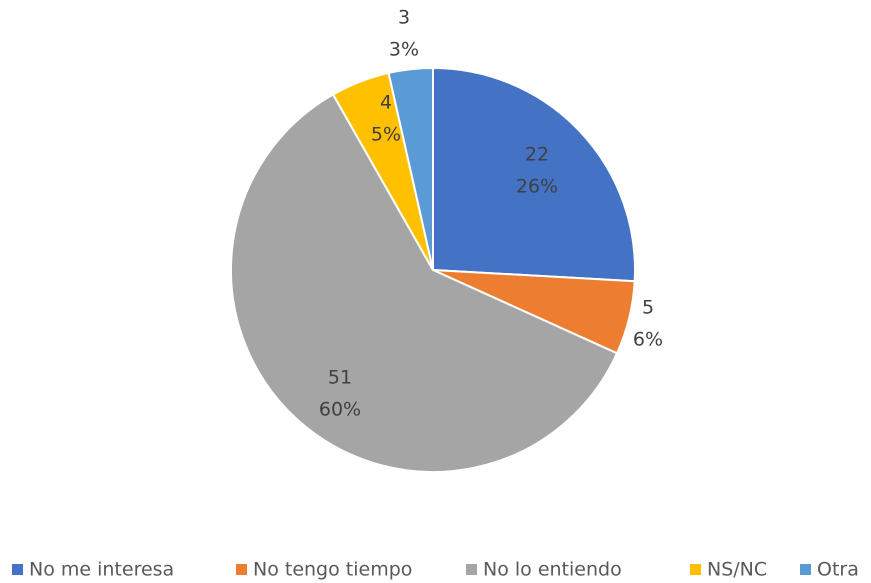 This screenshot has height=583, width=871. Describe the element at coordinates (404, 18) in the screenshot. I see `data-label: 3` at that location.